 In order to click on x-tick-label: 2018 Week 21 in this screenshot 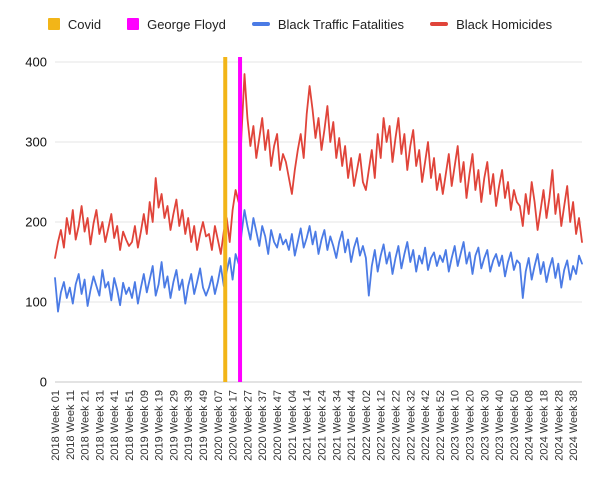, I will do `click(86, 425)`.